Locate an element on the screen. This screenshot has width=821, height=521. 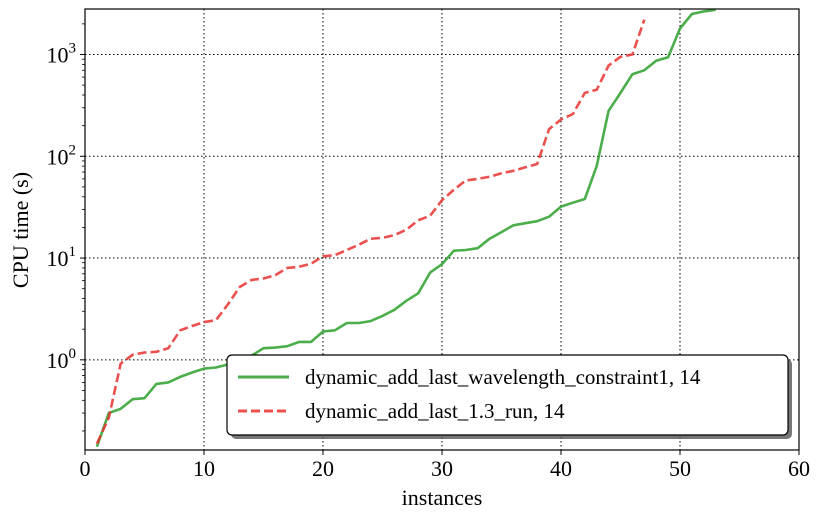
y-axis-label: CPU time (s) is located at coordinates (20, 230).